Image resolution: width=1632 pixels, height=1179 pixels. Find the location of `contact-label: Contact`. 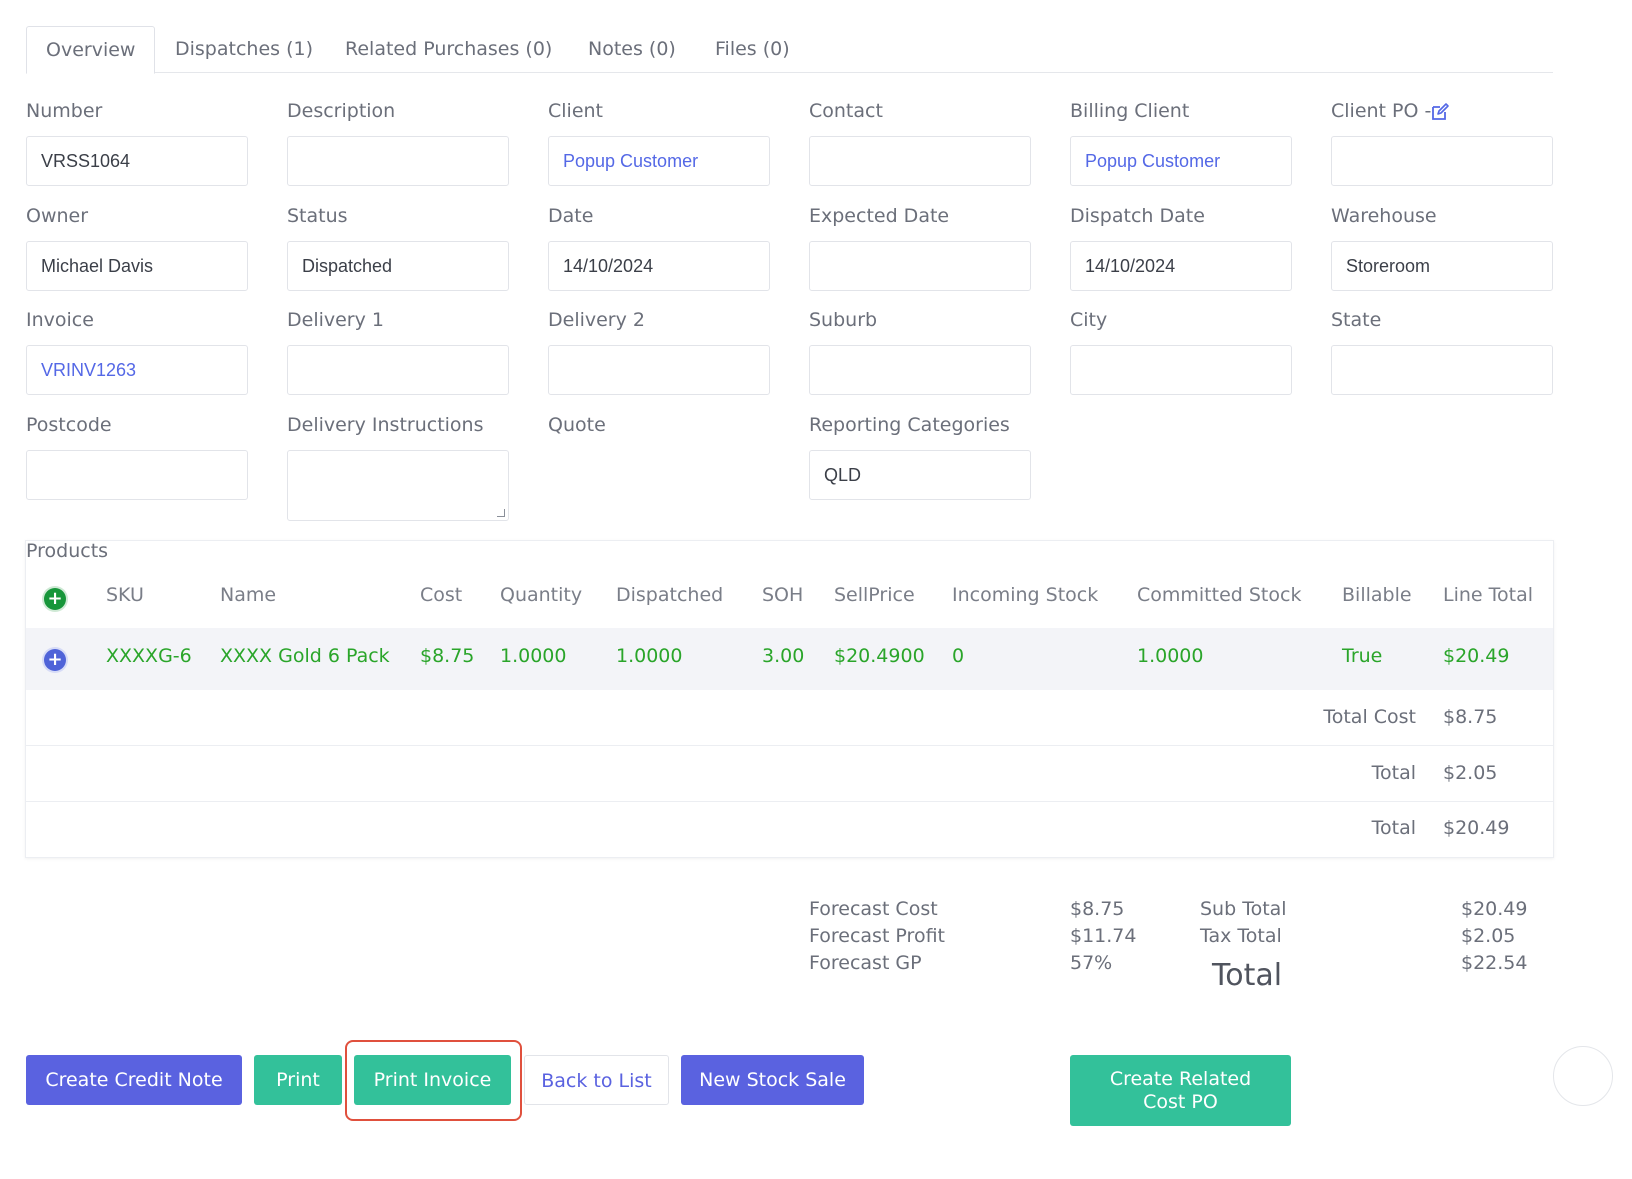

contact-label: Contact is located at coordinates (846, 111).